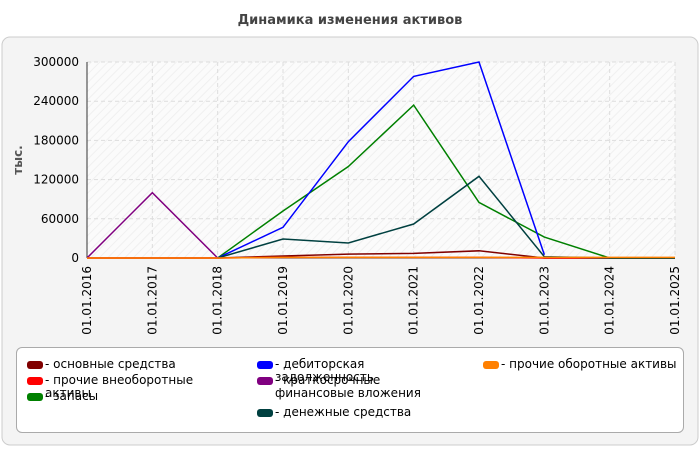  What do you see at coordinates (56, 101) in the screenshot?
I see `y-tick-label: 240000` at bounding box center [56, 101].